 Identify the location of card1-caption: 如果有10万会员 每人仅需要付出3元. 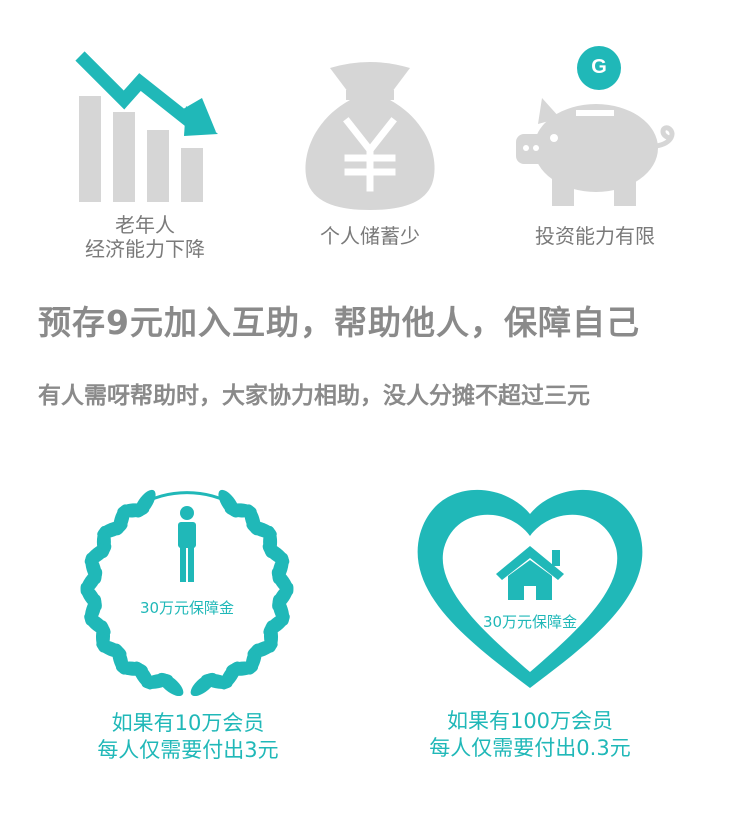
(188, 736).